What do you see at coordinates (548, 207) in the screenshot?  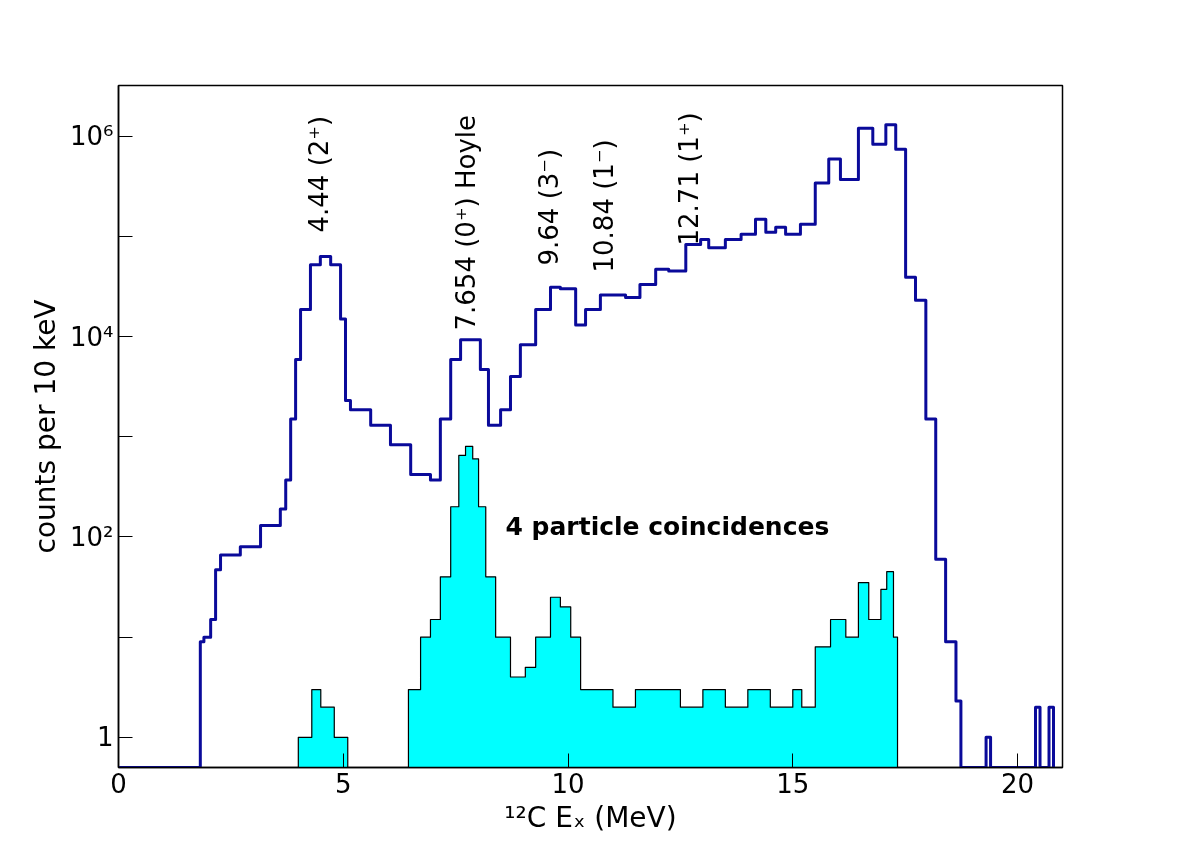 I see `annotation: 9.64 (3⁻)` at bounding box center [548, 207].